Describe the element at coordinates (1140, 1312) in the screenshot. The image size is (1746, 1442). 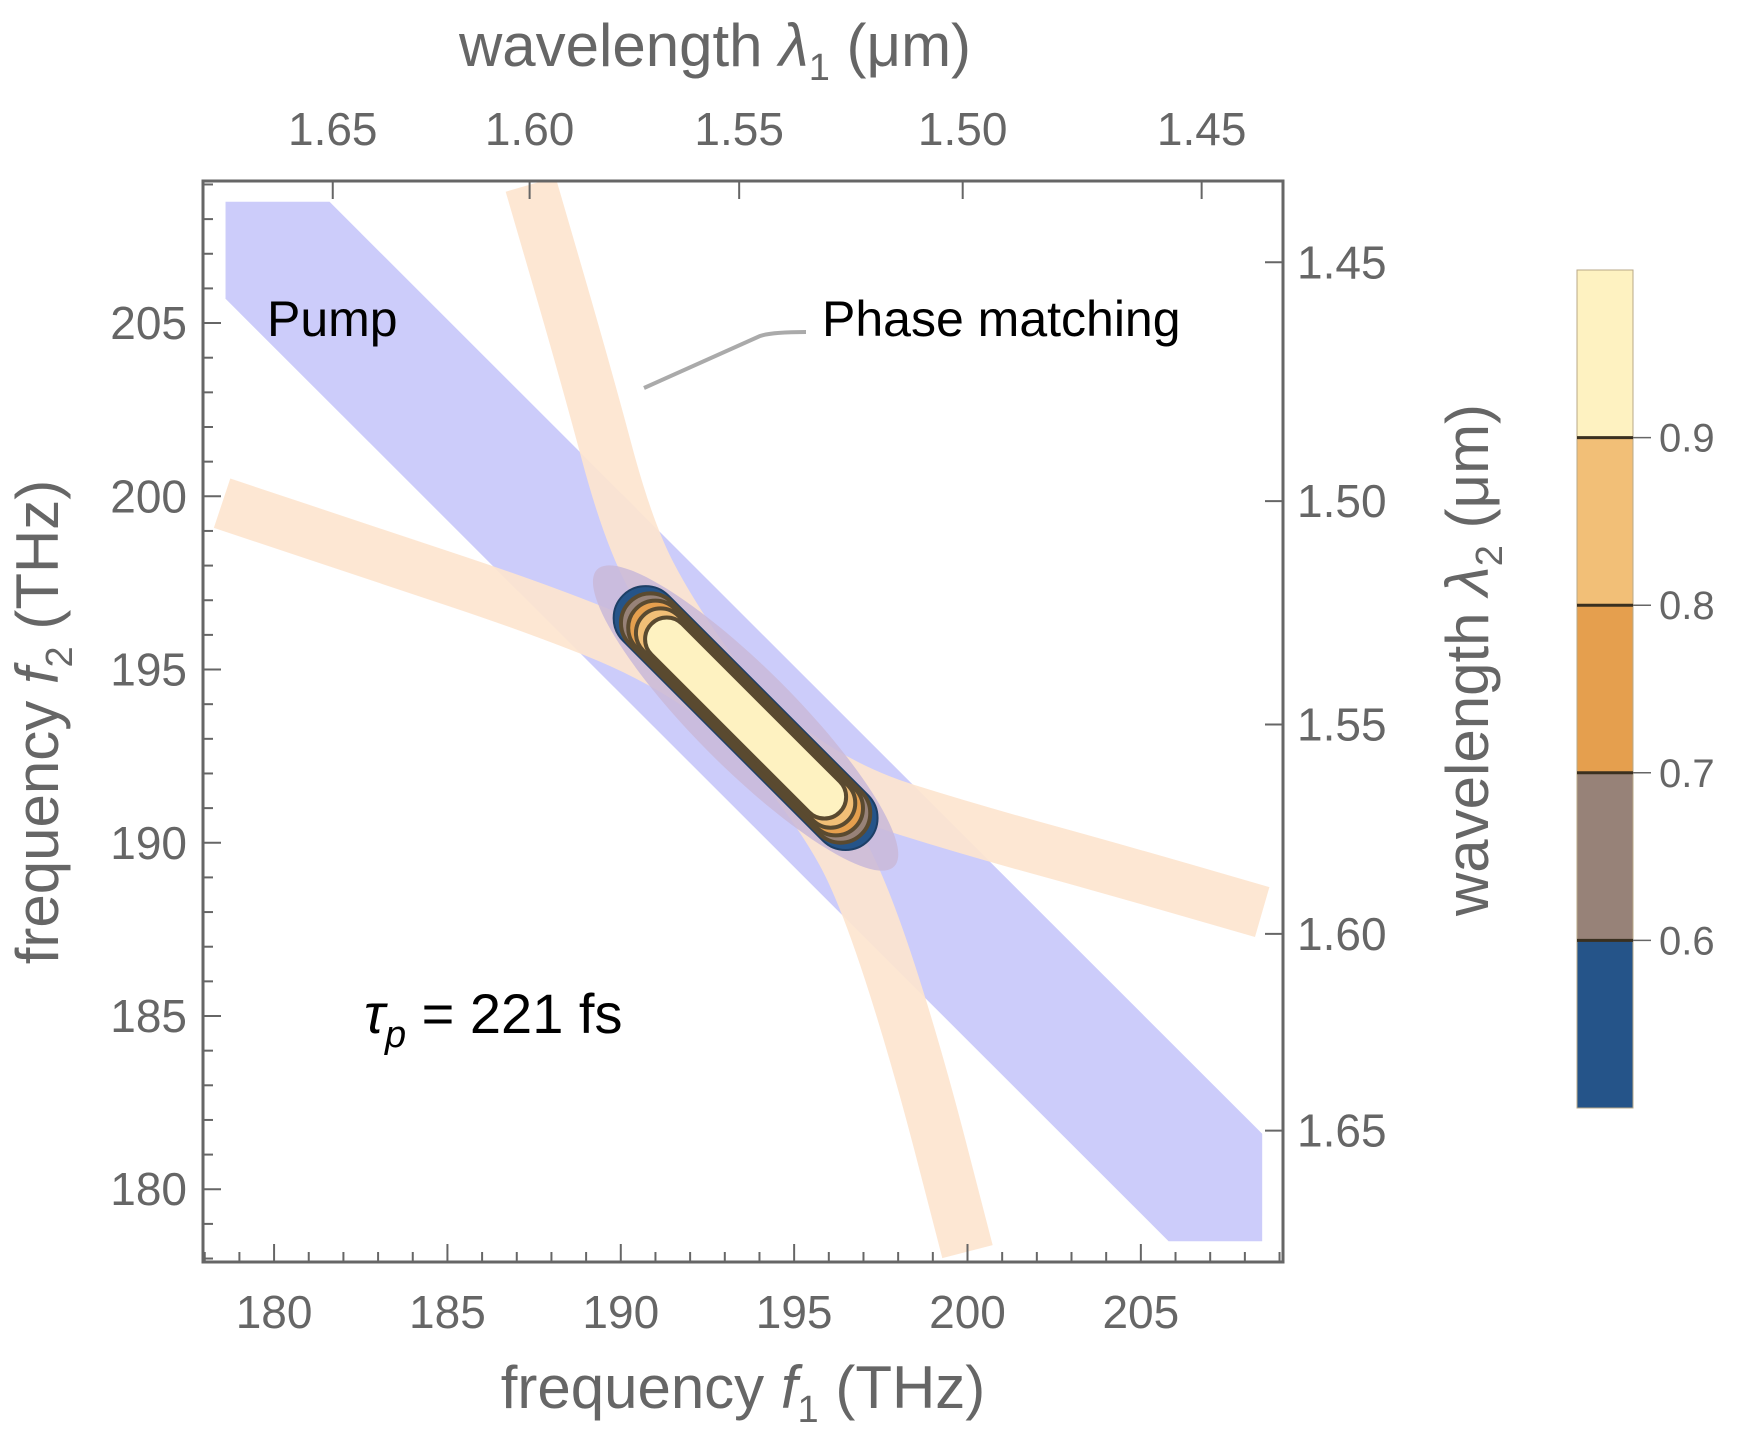
I see `x-tick-label: 205` at that location.